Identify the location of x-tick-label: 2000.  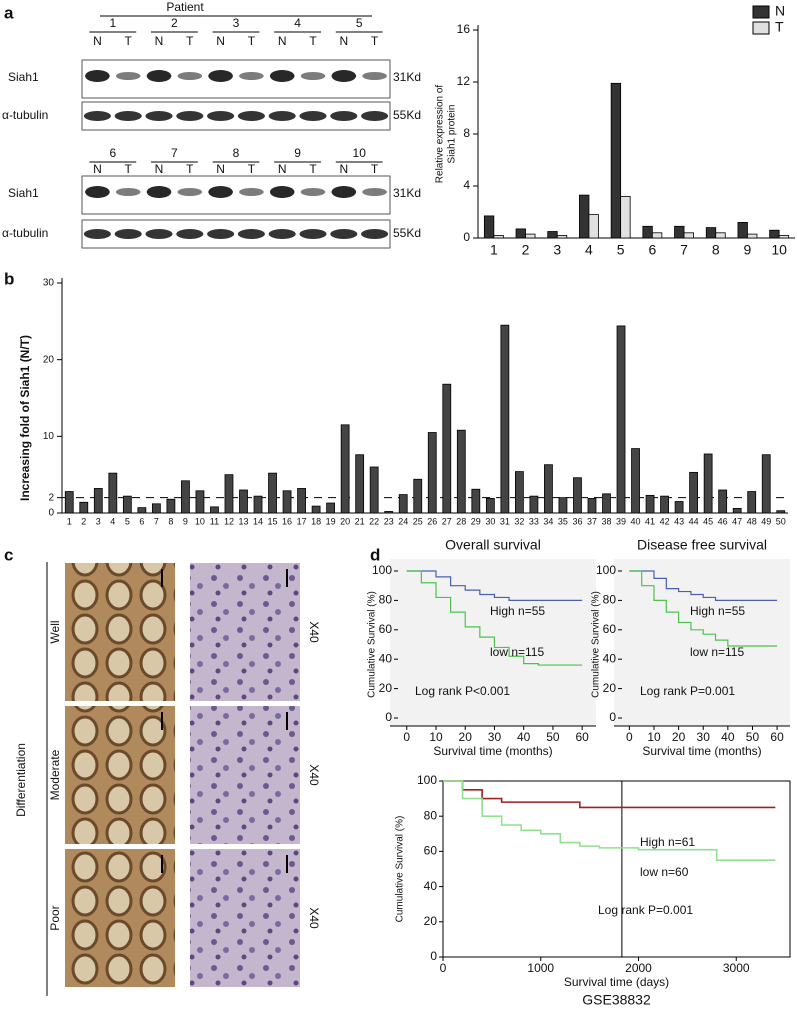
(638, 968).